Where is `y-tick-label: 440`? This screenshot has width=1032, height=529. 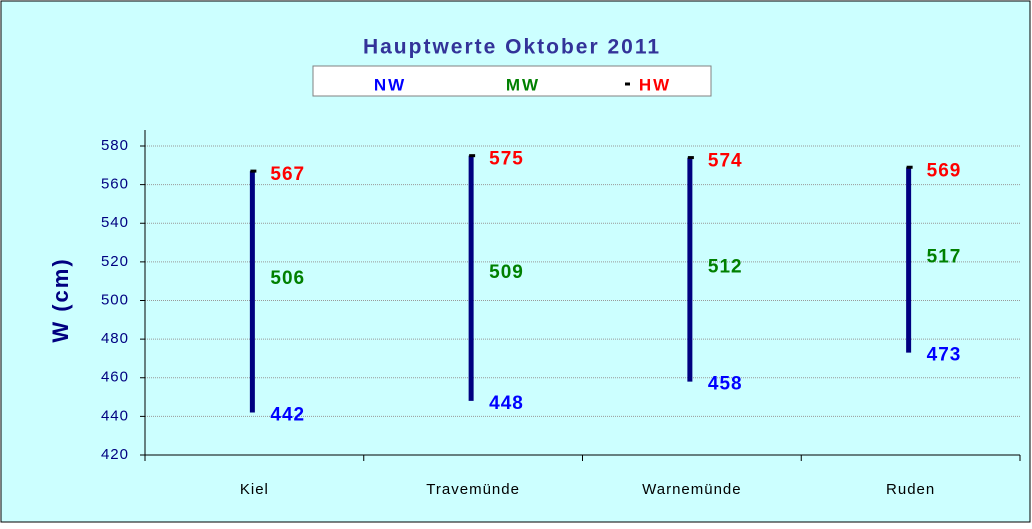
y-tick-label: 440 is located at coordinates (115, 415).